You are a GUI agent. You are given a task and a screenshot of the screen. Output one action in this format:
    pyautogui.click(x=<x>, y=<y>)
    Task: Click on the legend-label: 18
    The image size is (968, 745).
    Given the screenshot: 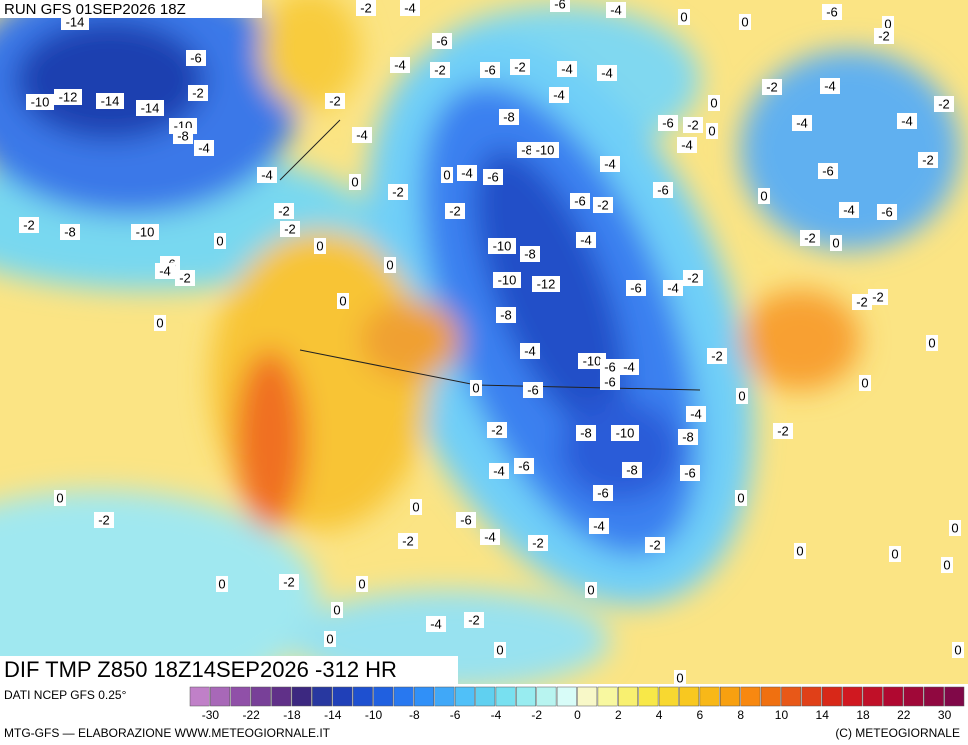 What is the action you would take?
    pyautogui.click(x=863, y=715)
    